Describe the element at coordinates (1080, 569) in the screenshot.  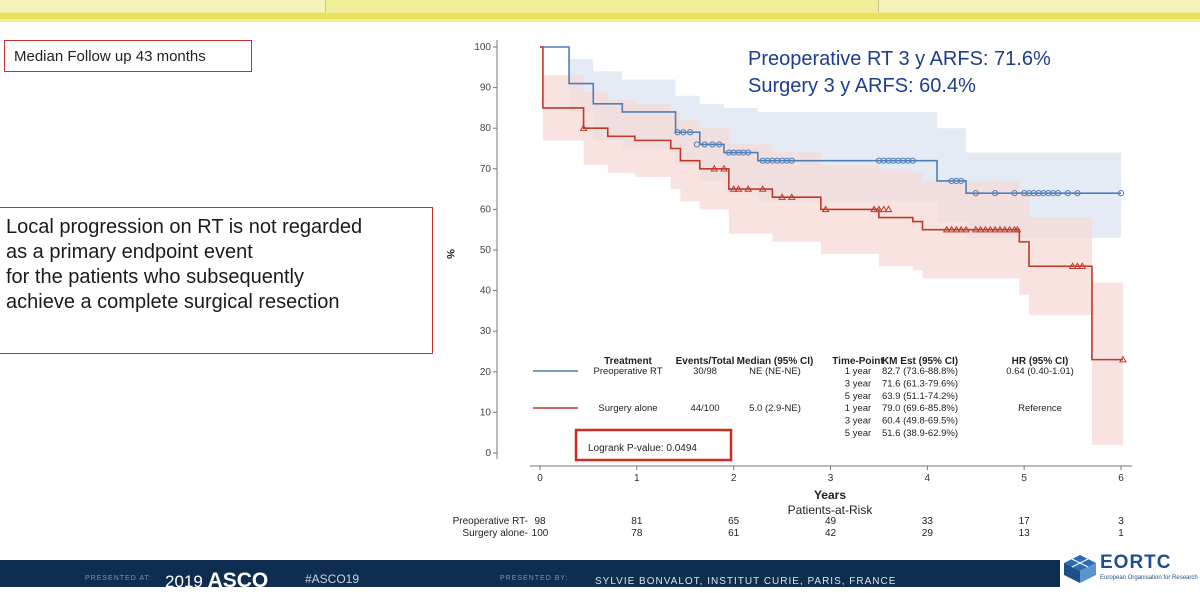
I see `cube-icon` at that location.